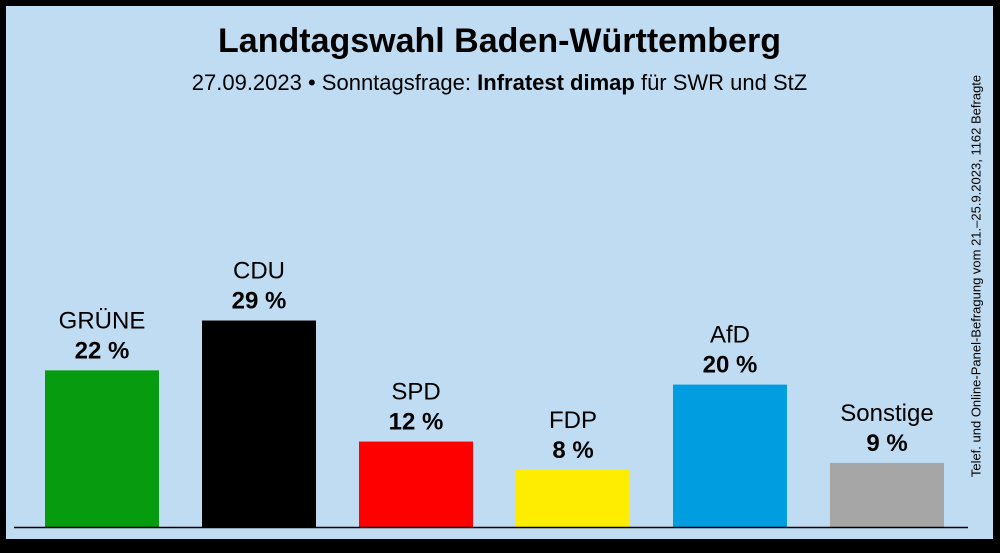 This screenshot has height=553, width=1000. I want to click on bar-gr-ne, so click(102, 448).